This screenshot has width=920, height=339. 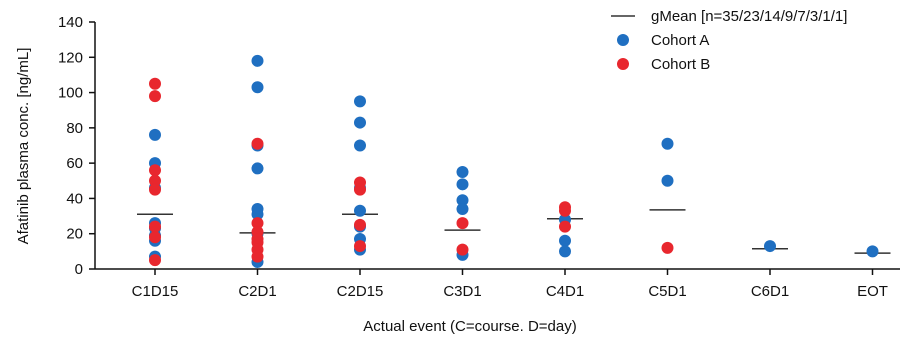 What do you see at coordinates (770, 291) in the screenshot?
I see `x-tick-label: C6D1` at bounding box center [770, 291].